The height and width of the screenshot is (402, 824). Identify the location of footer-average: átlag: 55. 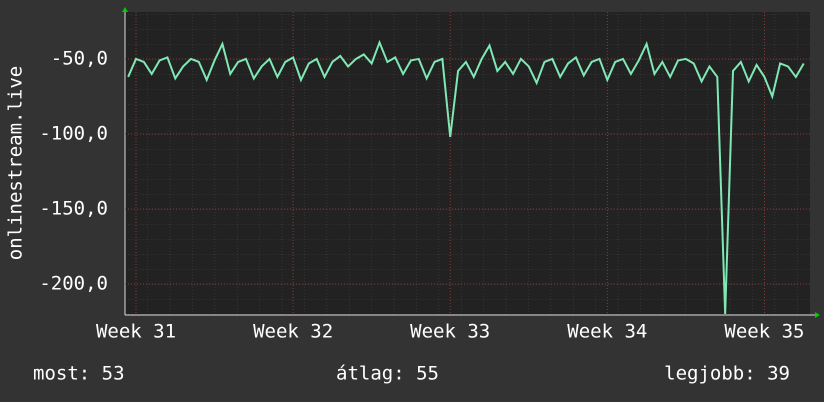
(387, 374).